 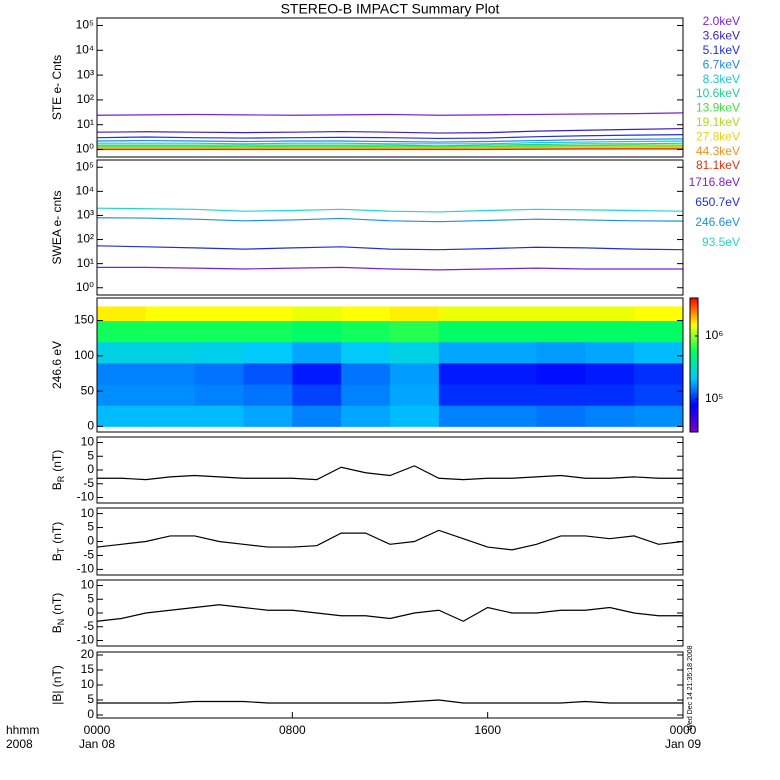 I want to click on x-tick-label: 0800, so click(x=292, y=730).